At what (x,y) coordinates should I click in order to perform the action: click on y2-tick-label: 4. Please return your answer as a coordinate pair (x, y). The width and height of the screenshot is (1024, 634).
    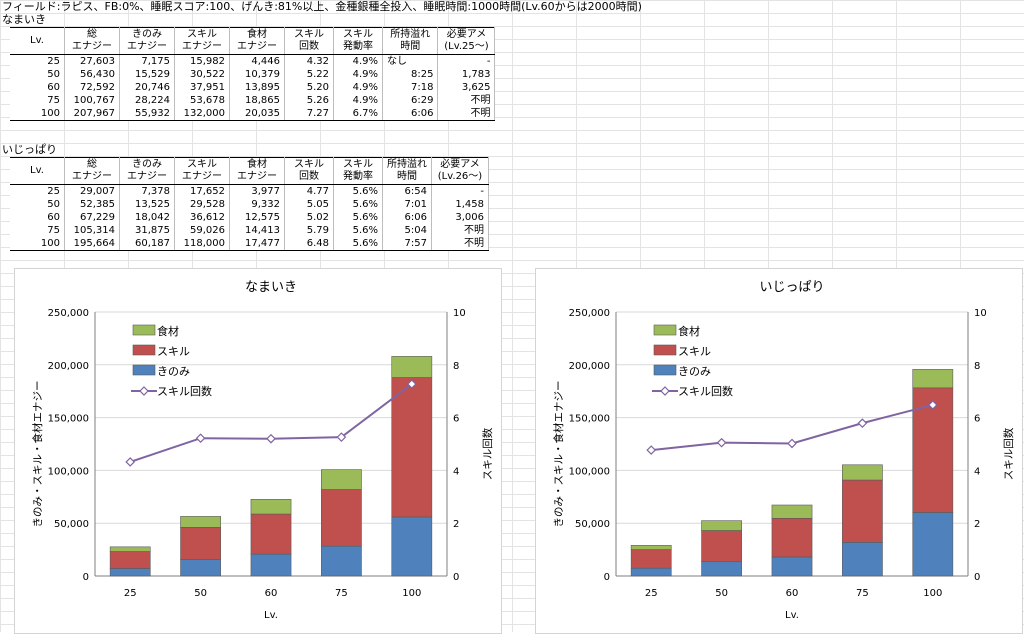
    Looking at the image, I should click on (977, 471).